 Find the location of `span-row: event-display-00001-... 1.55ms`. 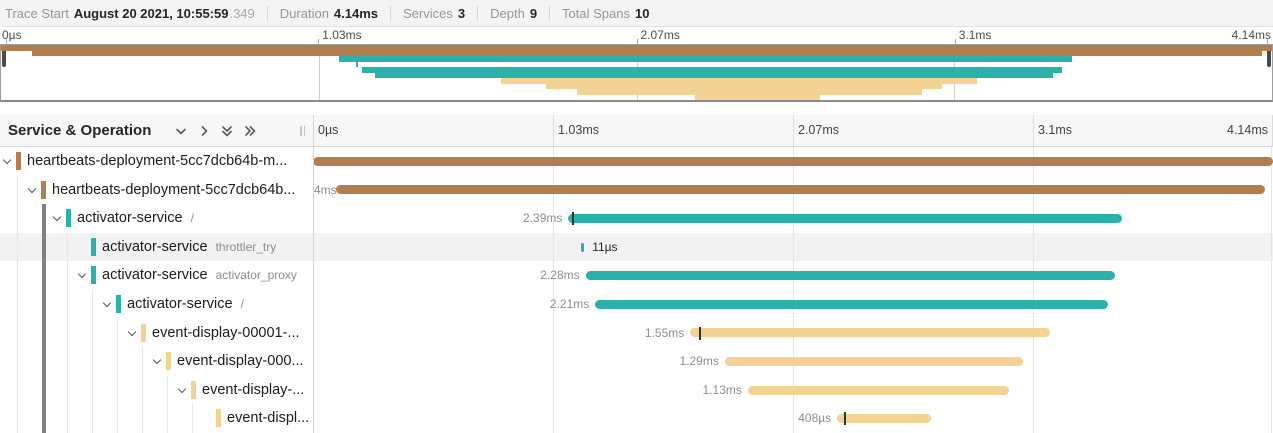

span-row: event-display-00001-... 1.55ms is located at coordinates (636, 333).